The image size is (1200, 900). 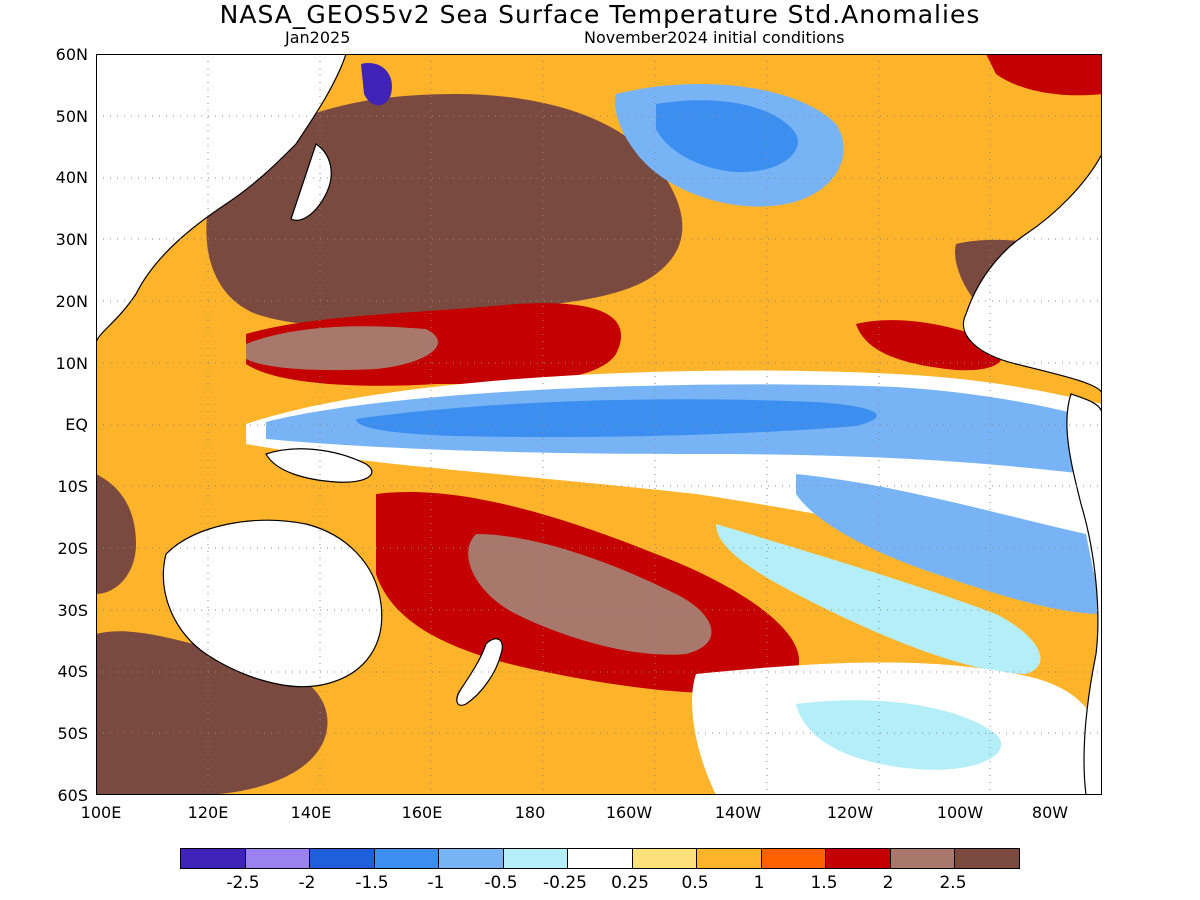 I want to click on colorbar-label: -0.5, so click(x=501, y=883).